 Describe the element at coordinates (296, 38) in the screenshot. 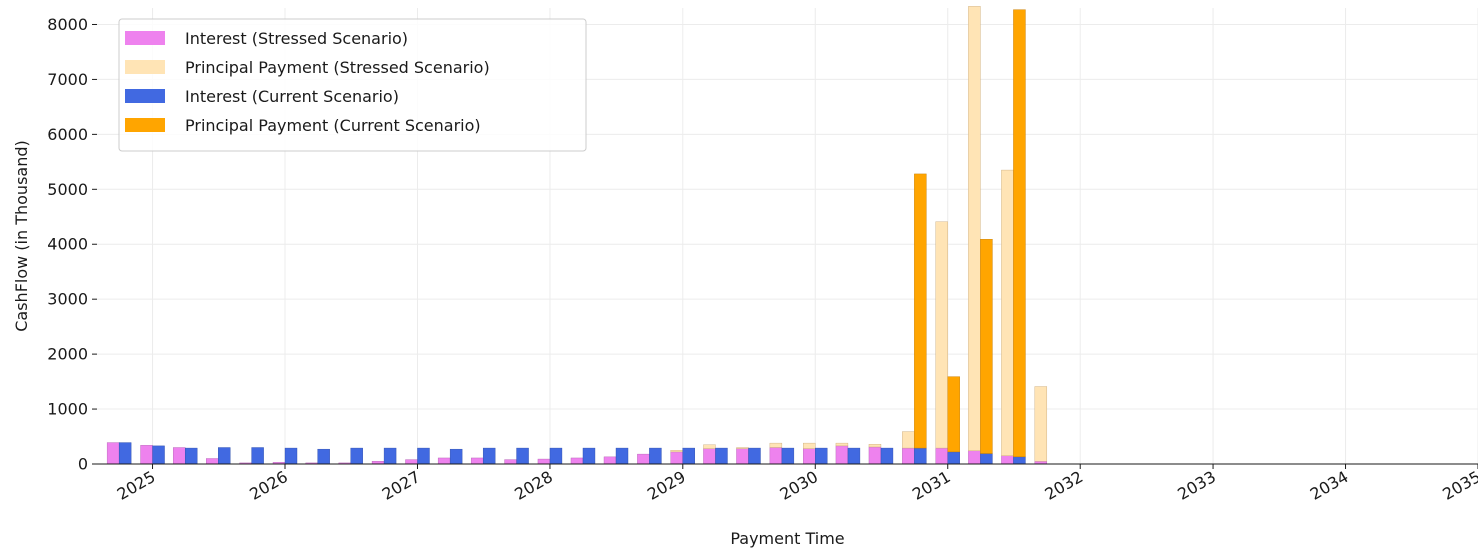

I see `legend-label: Interest (Stressed Scenario)` at that location.